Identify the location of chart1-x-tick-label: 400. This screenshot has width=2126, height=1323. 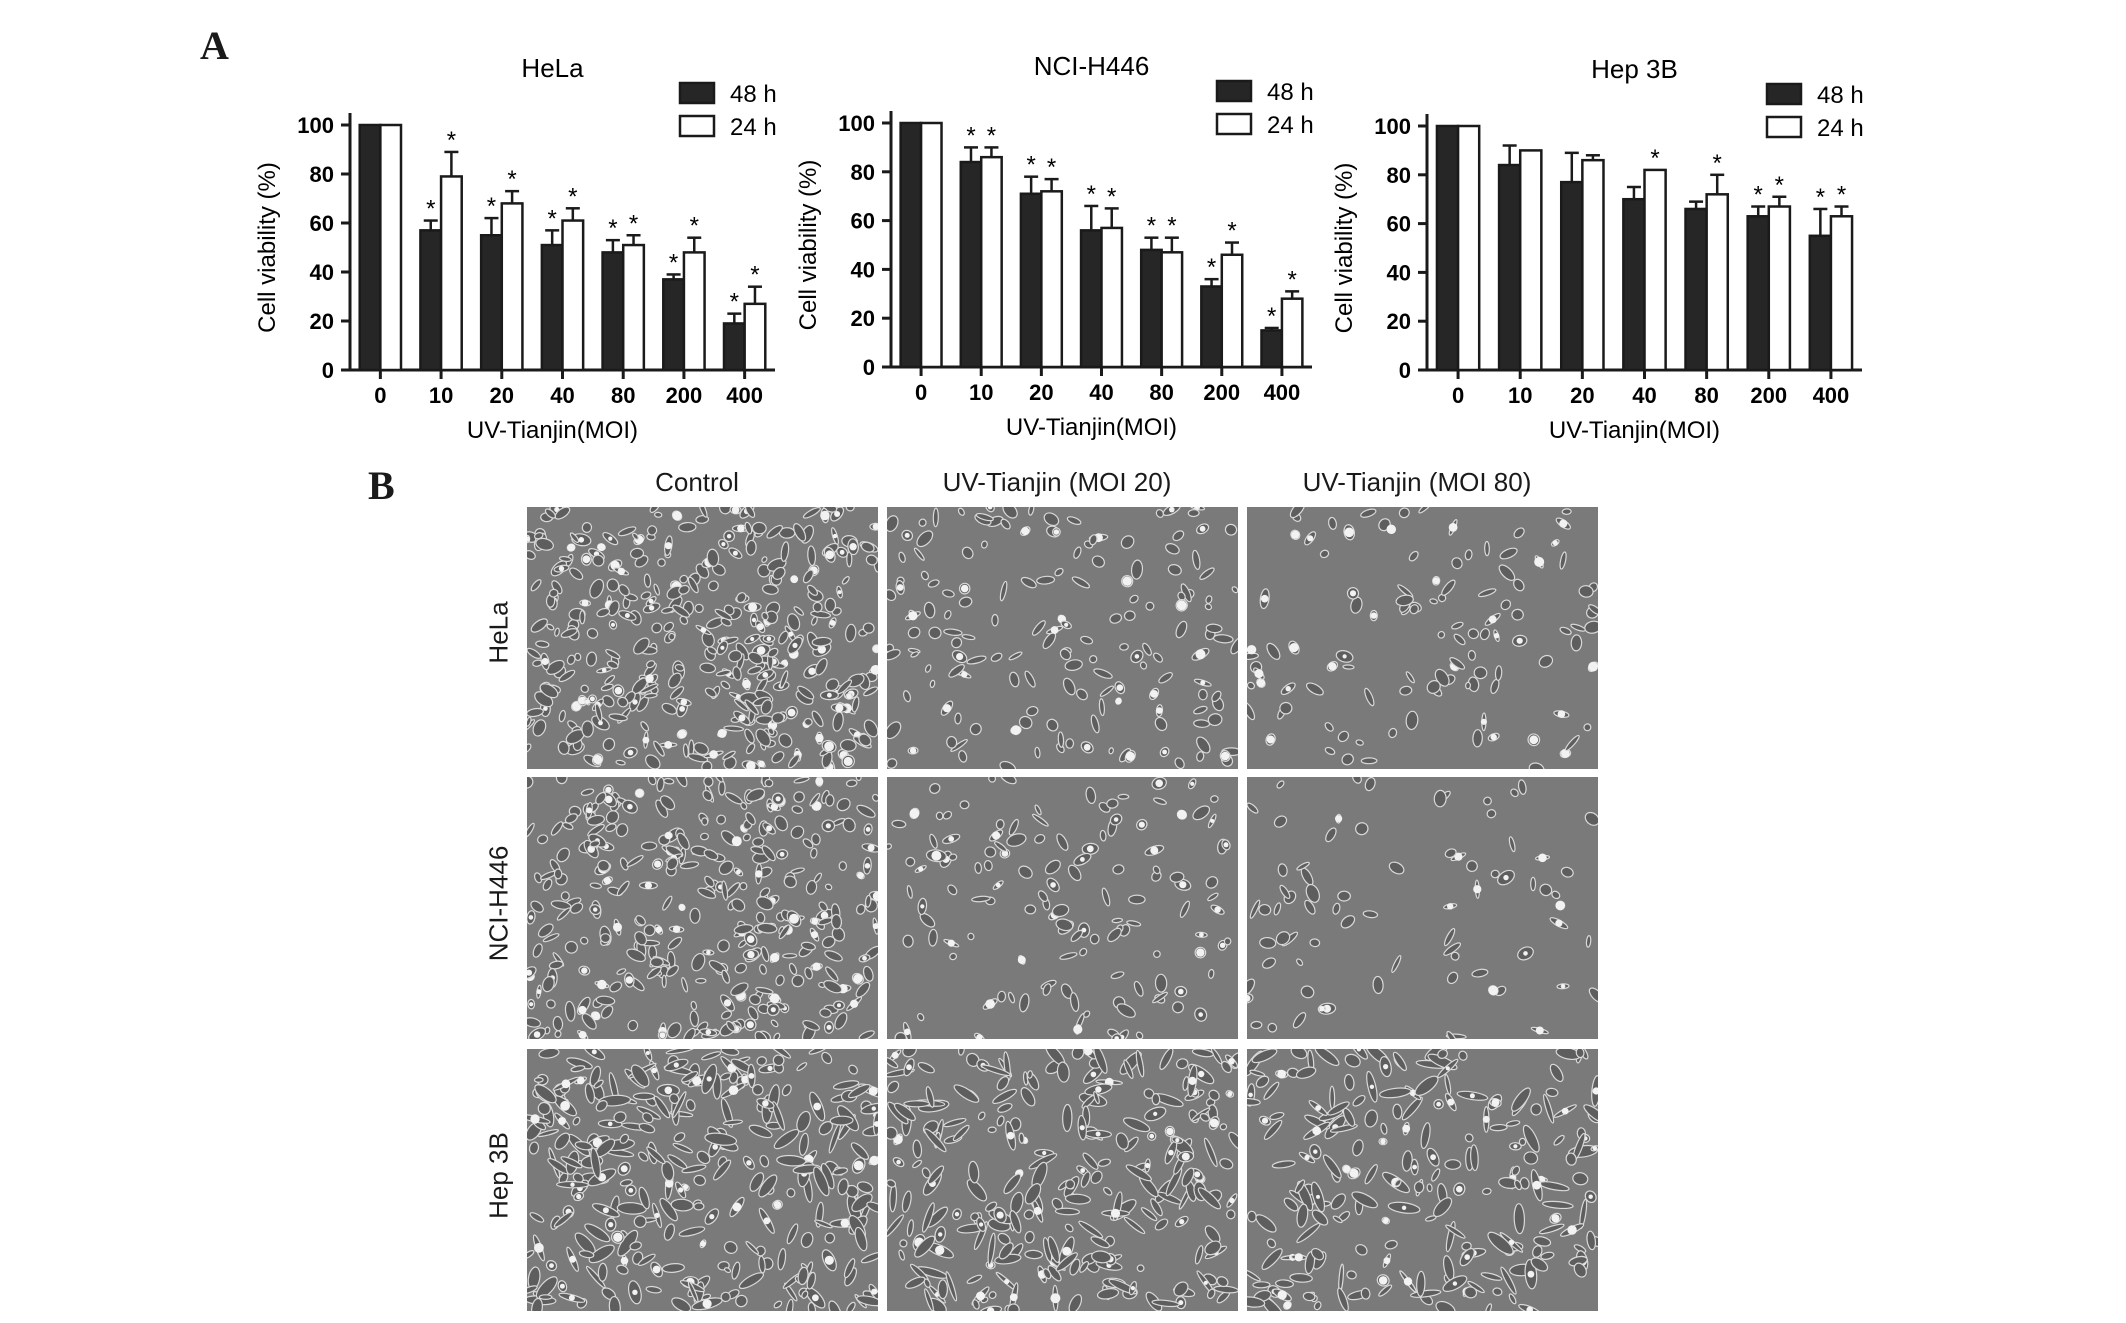
(1282, 392).